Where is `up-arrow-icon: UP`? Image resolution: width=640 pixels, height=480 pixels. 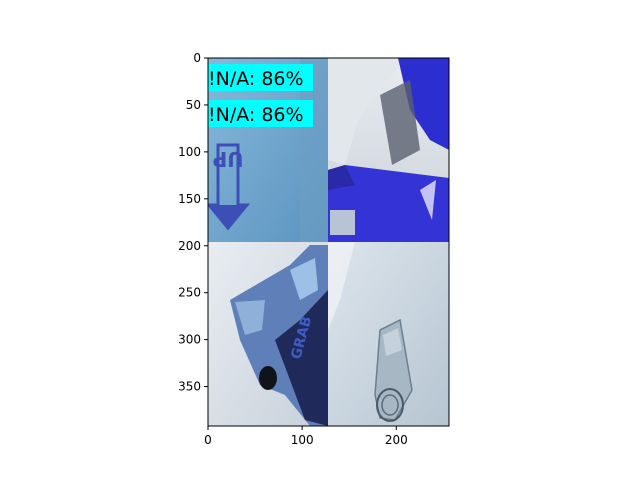
up-arrow-icon: UP is located at coordinates (229, 187).